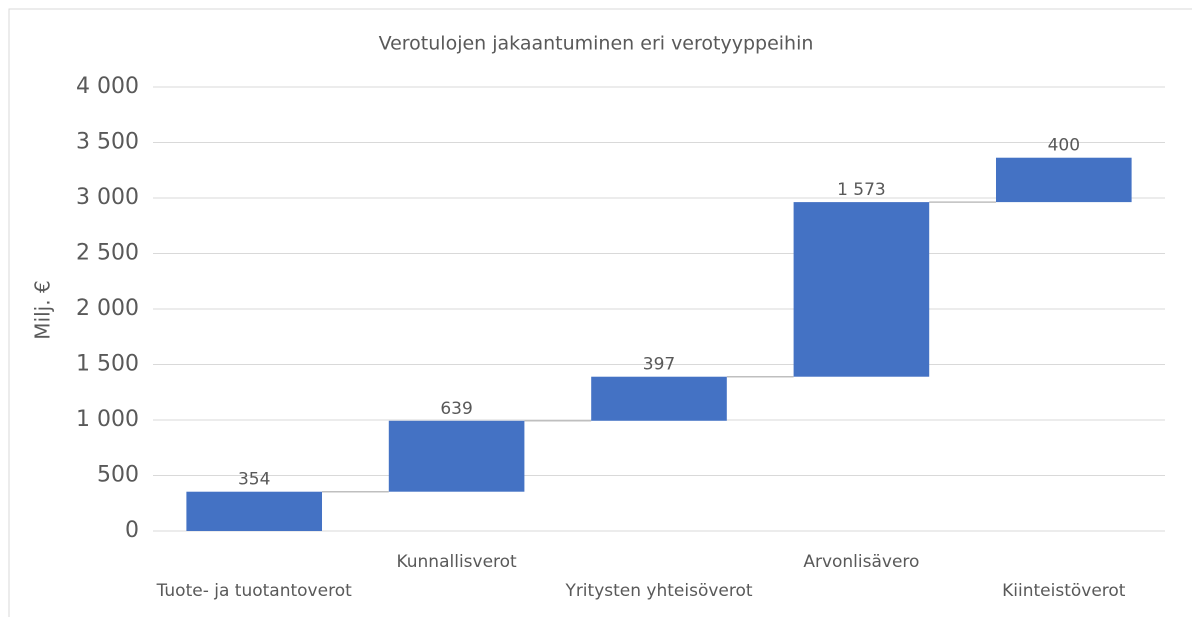 The width and height of the screenshot is (1192, 617). I want to click on value-label: 354, so click(254, 480).